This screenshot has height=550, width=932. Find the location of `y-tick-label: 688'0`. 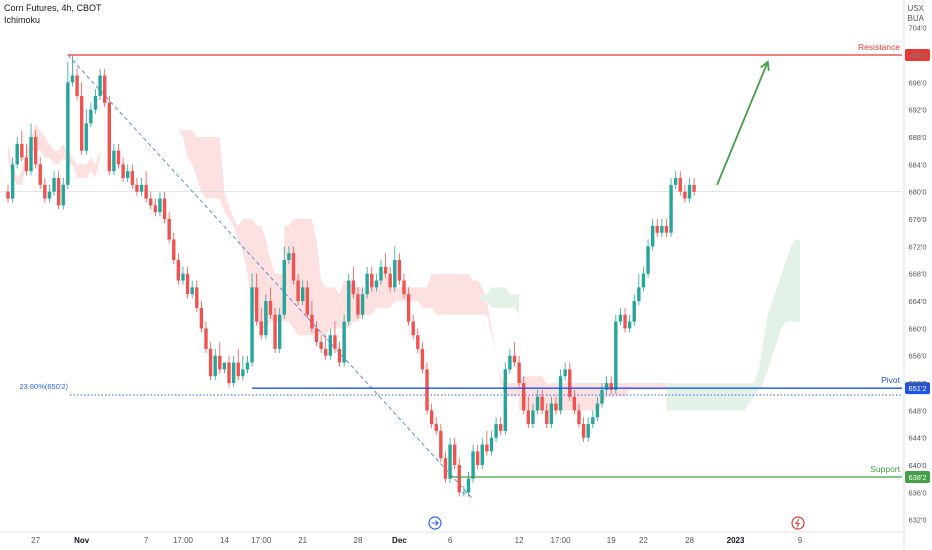

y-tick-label: 688'0 is located at coordinates (917, 137).